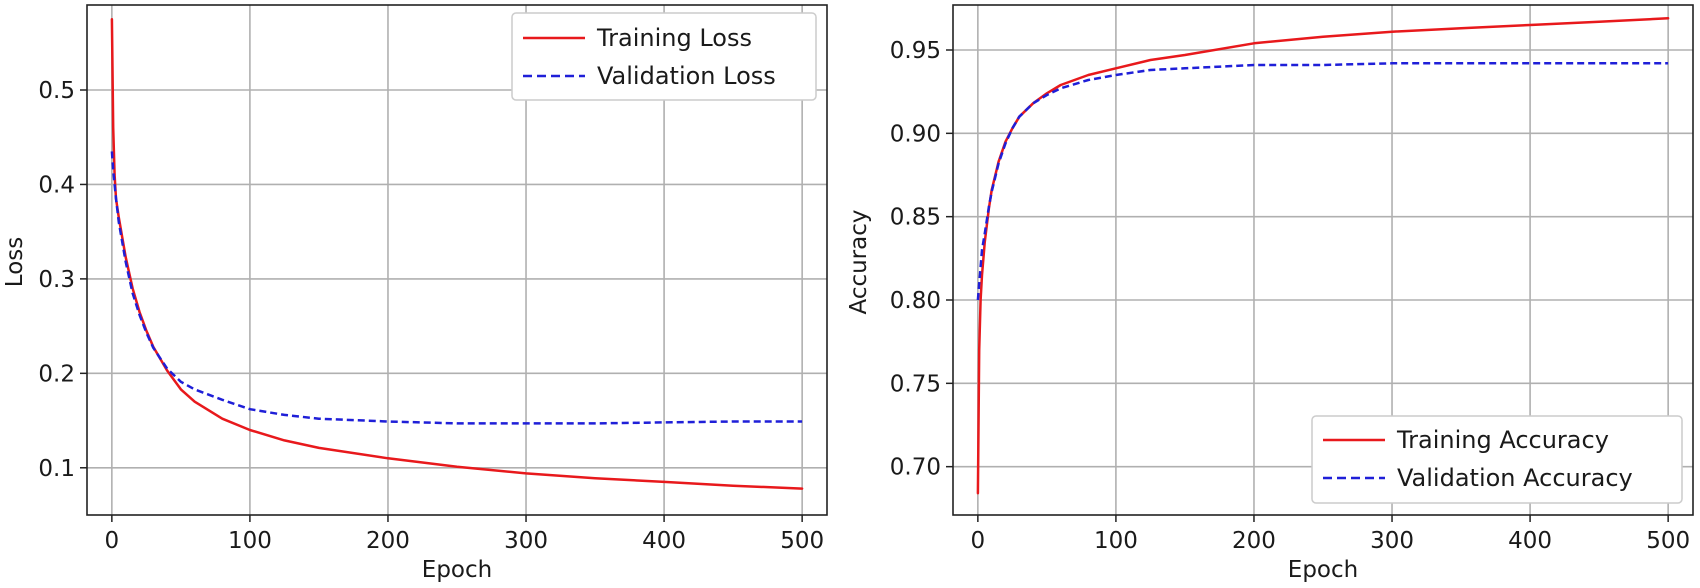  What do you see at coordinates (56, 280) in the screenshot?
I see `loss-y-tick-label: 0.3` at bounding box center [56, 280].